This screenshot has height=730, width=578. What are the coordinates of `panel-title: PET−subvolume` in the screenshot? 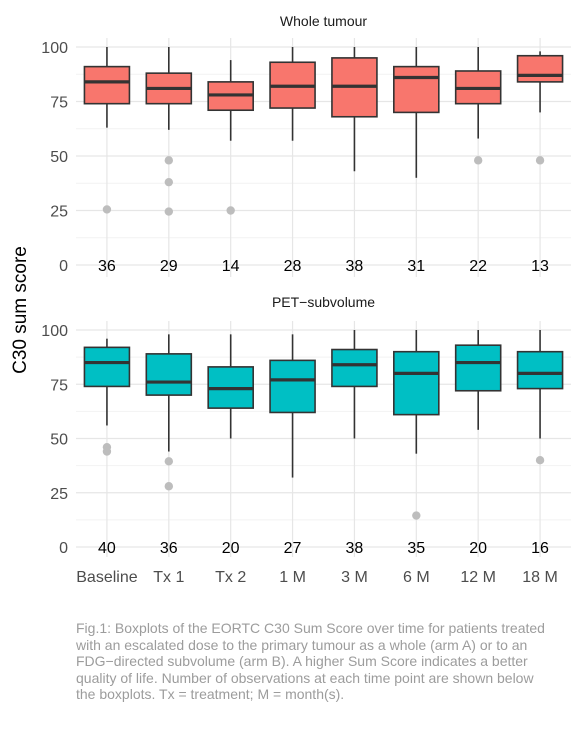 It's located at (323, 302).